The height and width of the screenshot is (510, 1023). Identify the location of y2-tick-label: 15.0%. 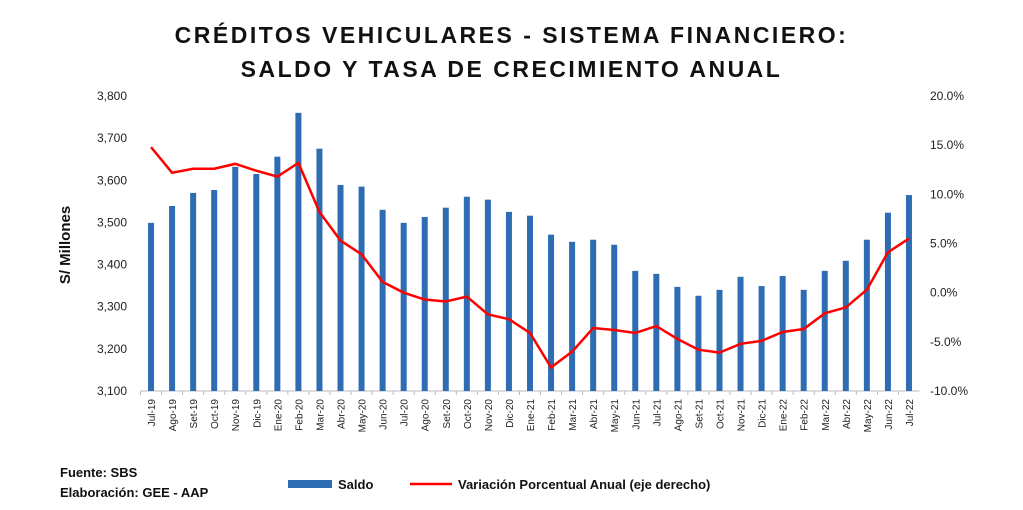
(947, 145).